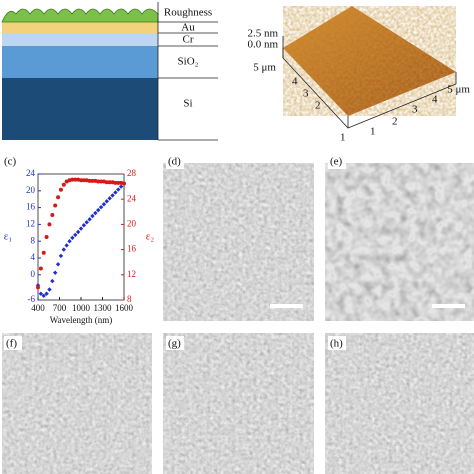 The height and width of the screenshot is (474, 474). Describe the element at coordinates (129, 299) in the screenshot. I see `y2-tick-label: 8` at that location.